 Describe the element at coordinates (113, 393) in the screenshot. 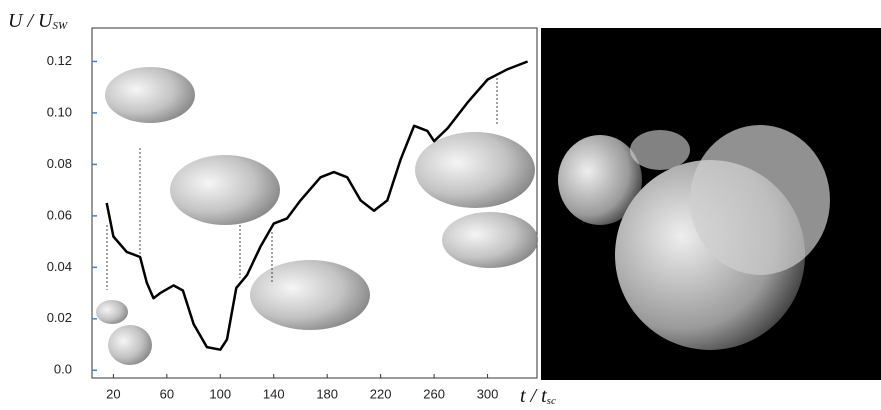

I see `x-tick-label: 20` at that location.